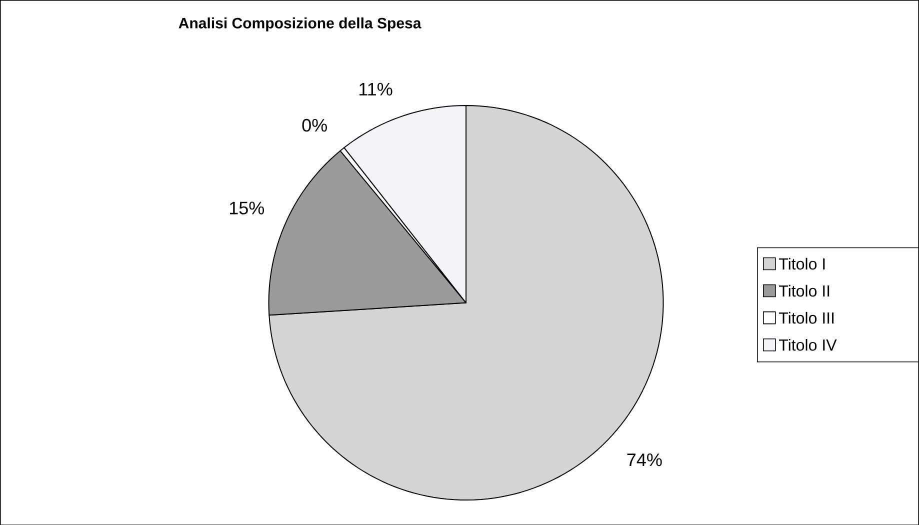 The height and width of the screenshot is (525, 919). Describe the element at coordinates (644, 459) in the screenshot. I see `data-label: 74%` at that location.